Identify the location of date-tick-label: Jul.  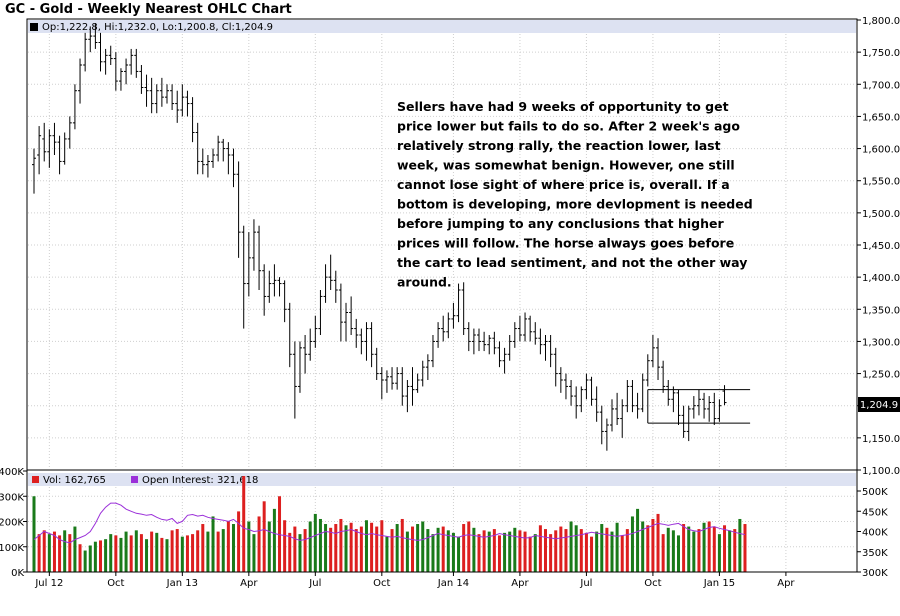
(585, 583).